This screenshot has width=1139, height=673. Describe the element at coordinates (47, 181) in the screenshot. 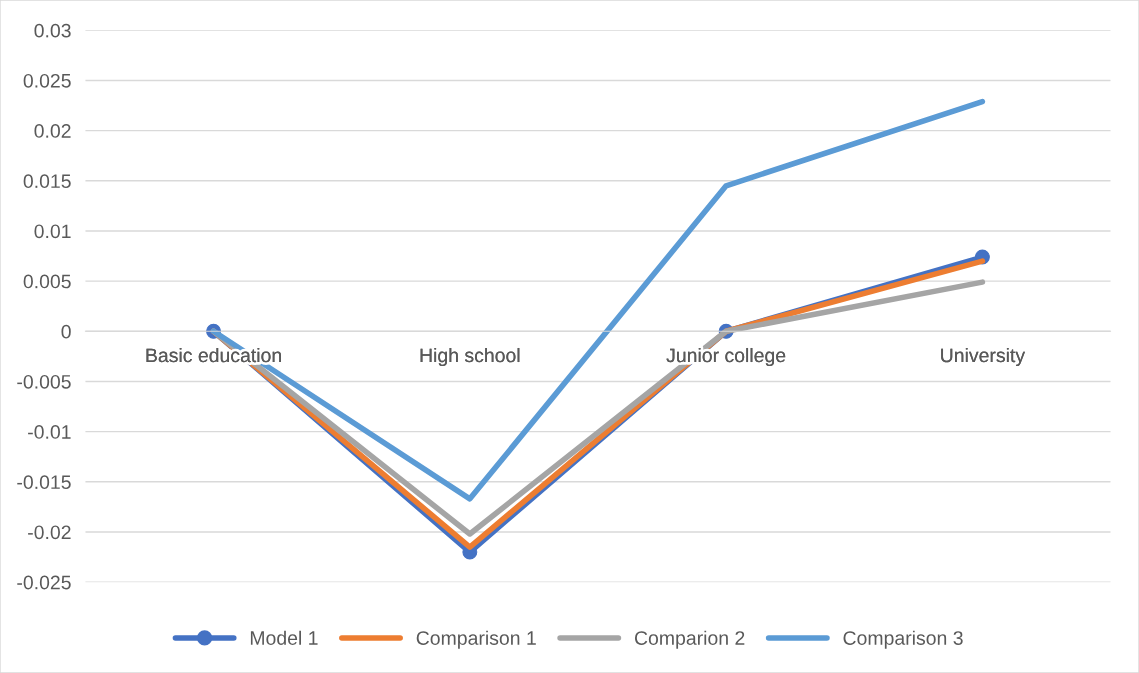

I see `y-tick-label: 0.015` at that location.